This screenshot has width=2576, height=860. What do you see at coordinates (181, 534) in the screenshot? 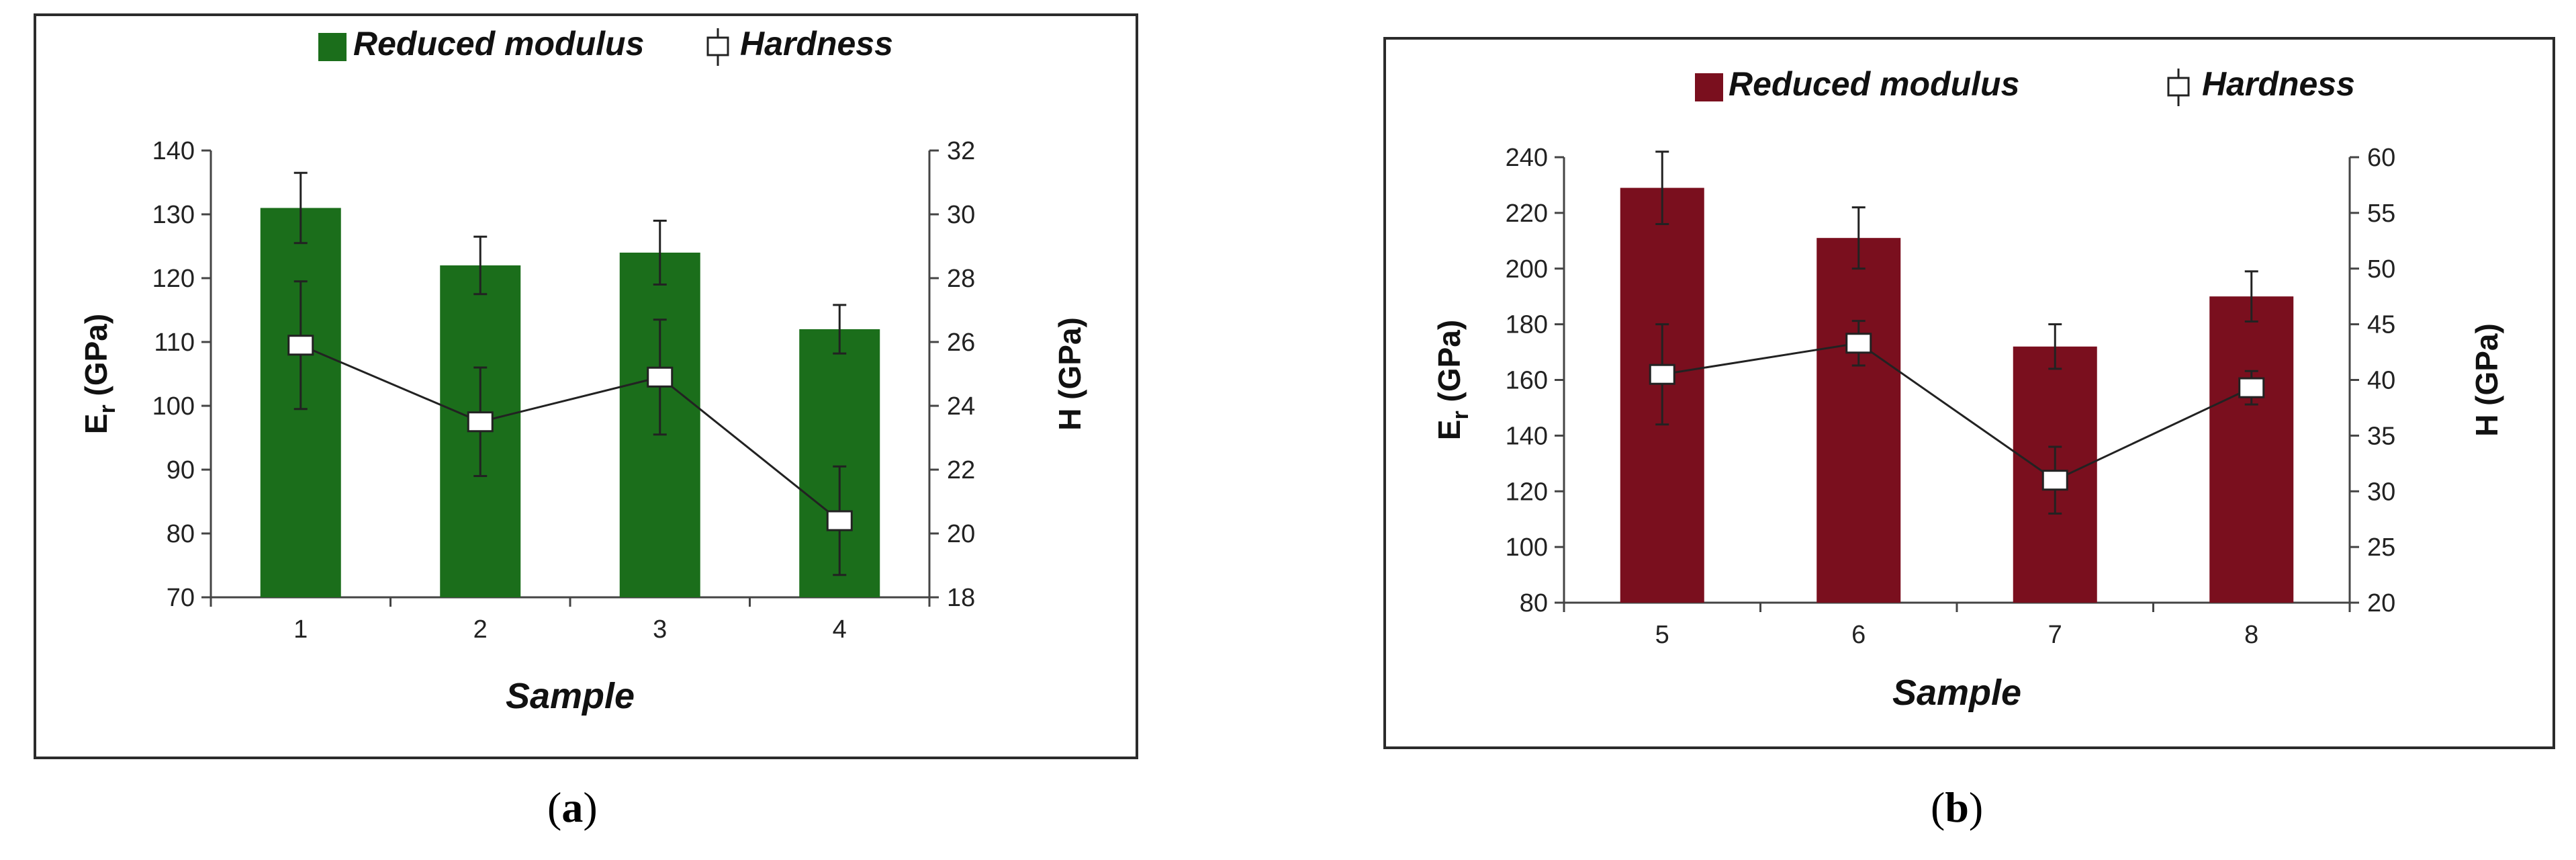
I see `chart-a-y-tick-label: 80` at bounding box center [181, 534].